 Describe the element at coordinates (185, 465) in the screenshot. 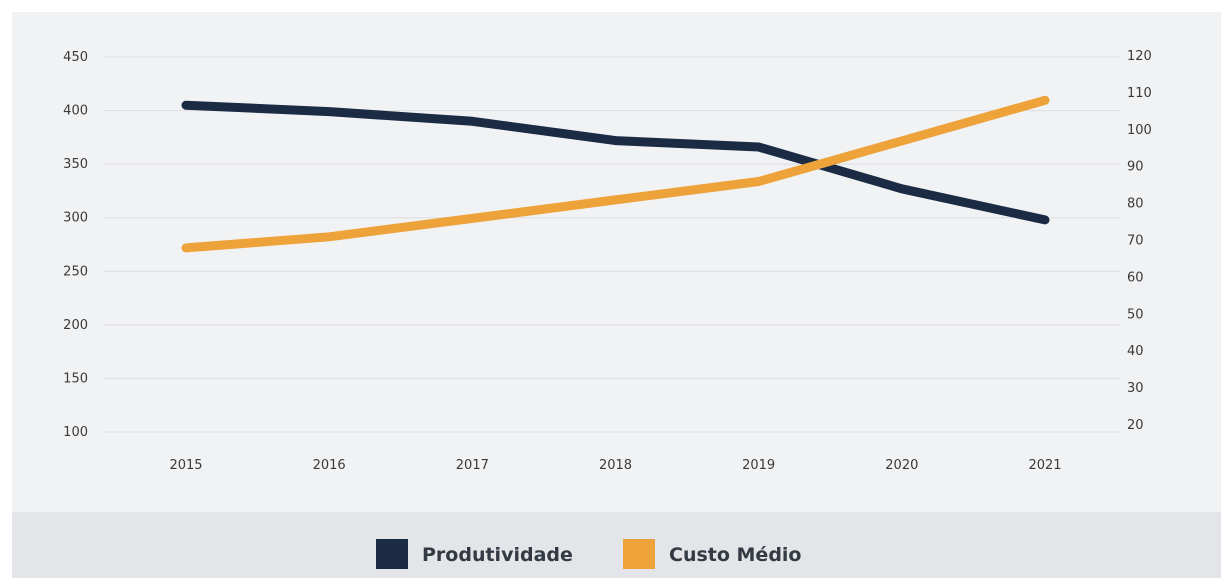

I see `x-tick-label: 2015` at that location.